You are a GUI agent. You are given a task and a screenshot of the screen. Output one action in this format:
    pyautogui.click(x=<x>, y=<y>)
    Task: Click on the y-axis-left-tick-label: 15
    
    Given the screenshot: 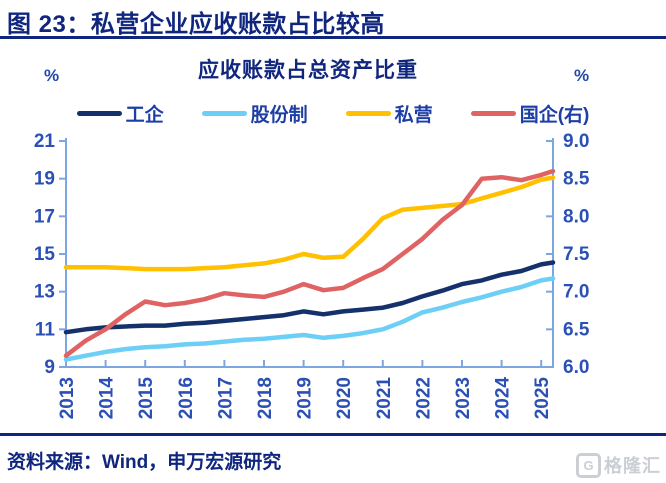 What is the action you would take?
    pyautogui.click(x=45, y=254)
    